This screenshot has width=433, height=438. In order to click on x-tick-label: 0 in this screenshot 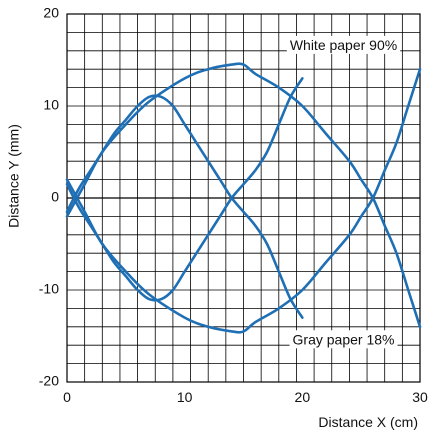, I will do `click(67, 397)`.